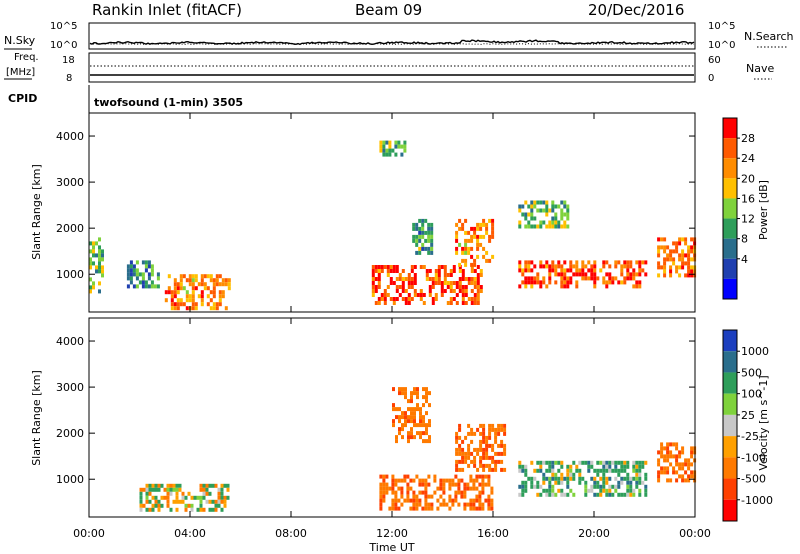  Describe the element at coordinates (730, 148) in the screenshot. I see `colorbar-swatch` at that location.